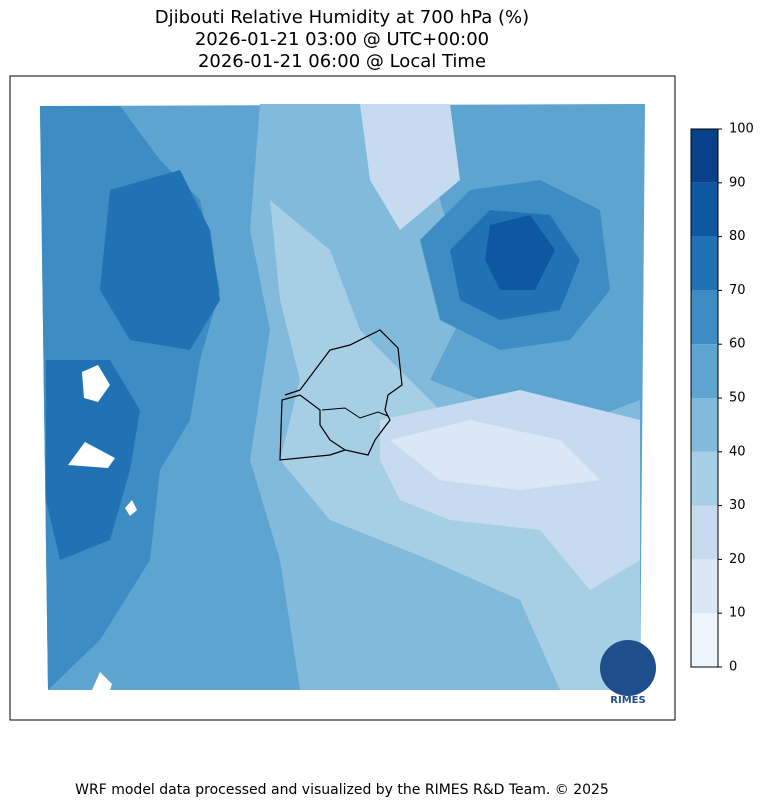 The image size is (764, 812). Describe the element at coordinates (737, 344) in the screenshot. I see `colorbar-tick-label: 60` at that location.